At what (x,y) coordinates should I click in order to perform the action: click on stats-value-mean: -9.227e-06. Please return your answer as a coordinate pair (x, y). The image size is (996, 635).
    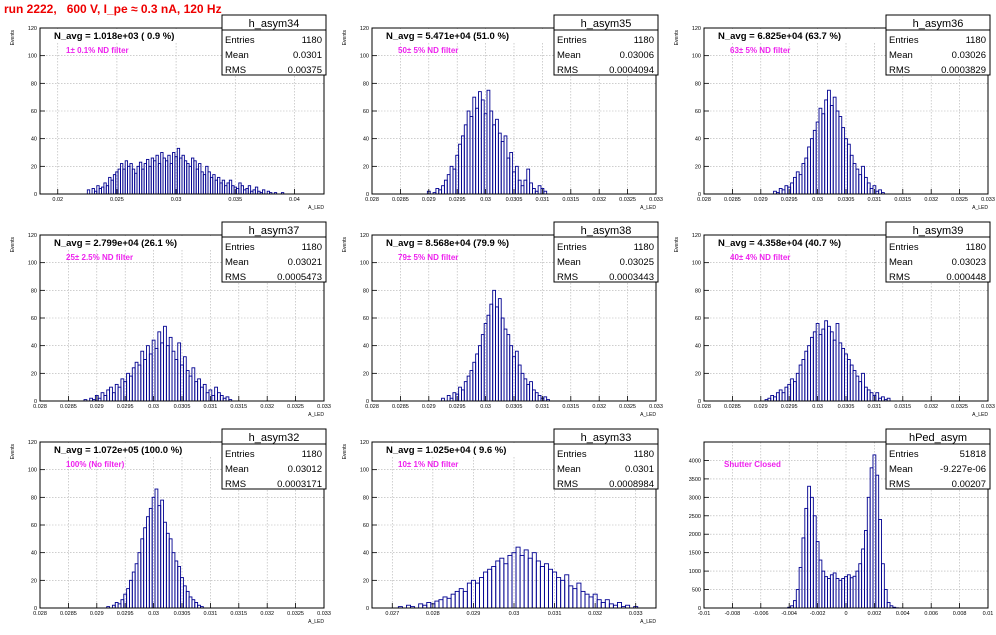
    Looking at the image, I should click on (963, 469).